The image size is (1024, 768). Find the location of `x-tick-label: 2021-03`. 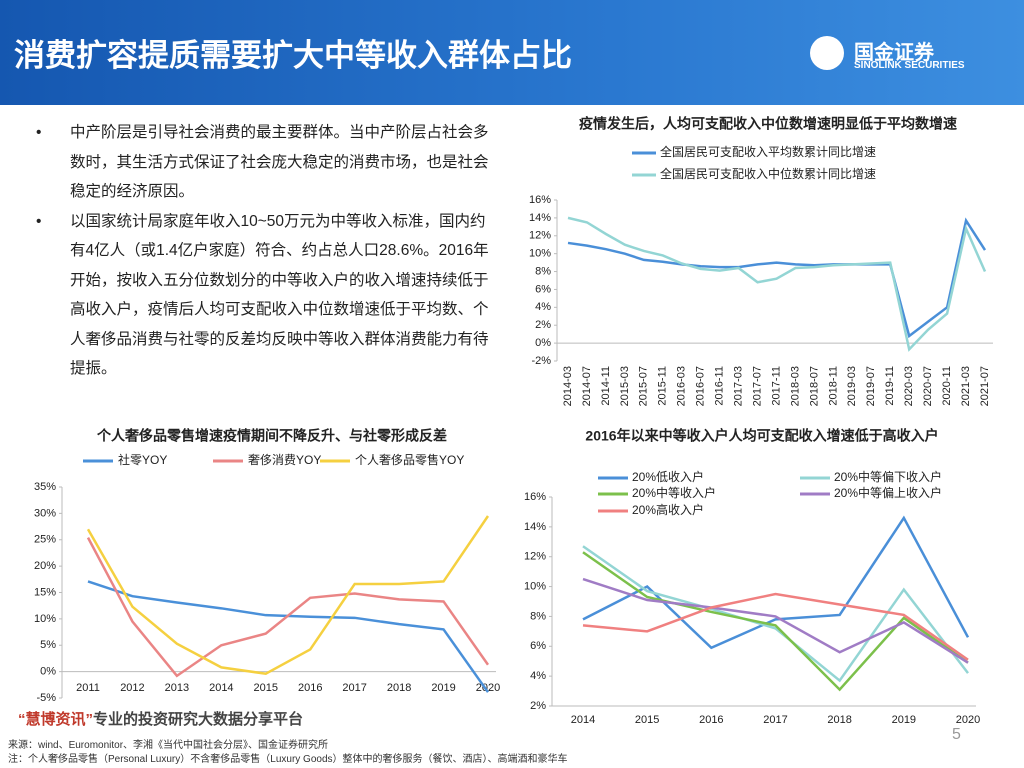

x-tick-label: 2021-03 is located at coordinates (966, 386).